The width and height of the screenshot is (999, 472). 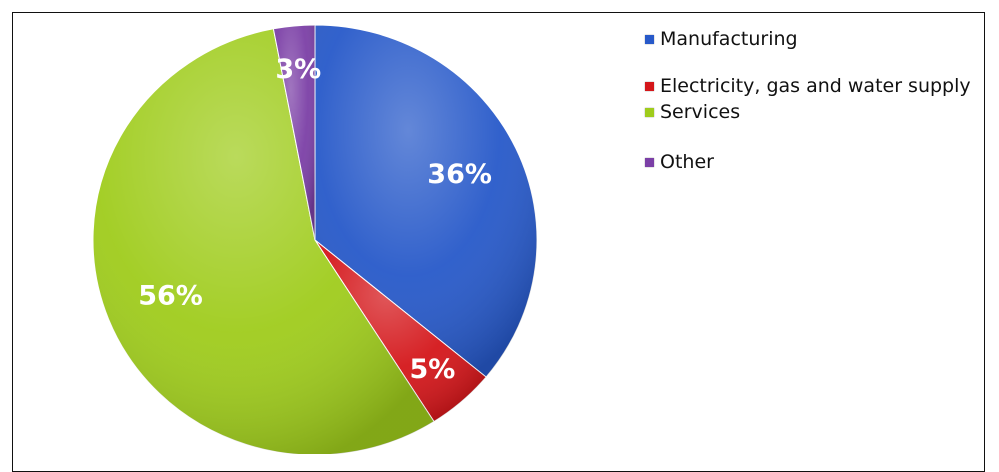 I want to click on legend-label-other: Other, so click(x=687, y=162).